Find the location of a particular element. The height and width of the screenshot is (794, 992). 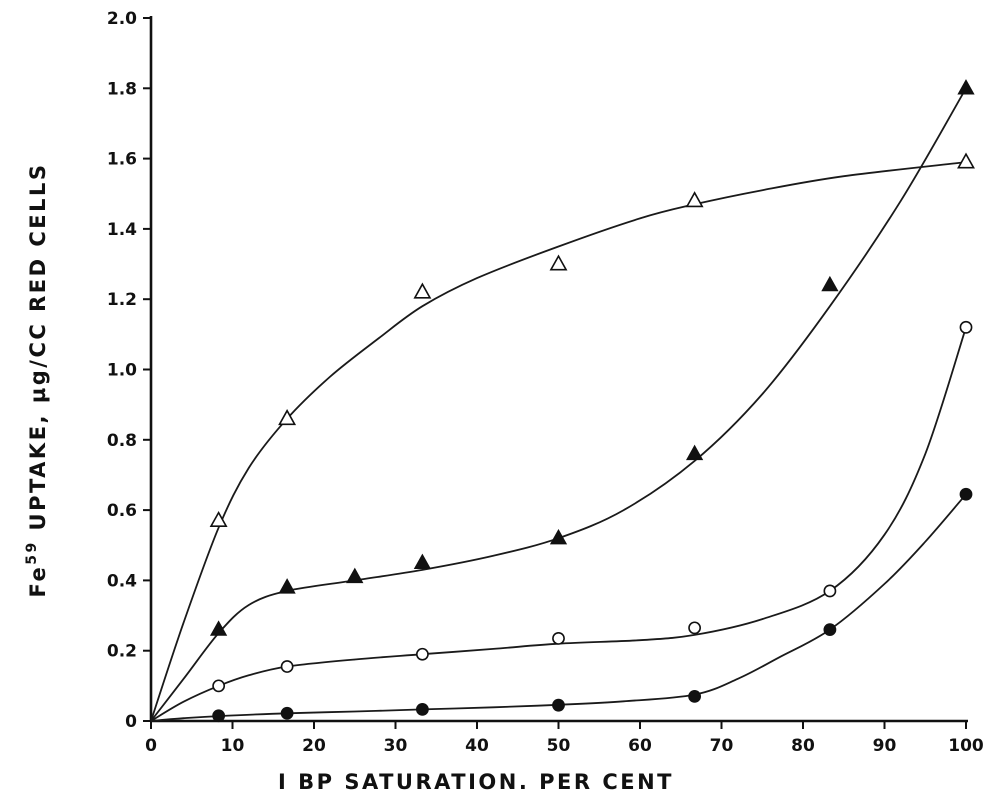

y-tick-label: 0.6 is located at coordinates (122, 511).